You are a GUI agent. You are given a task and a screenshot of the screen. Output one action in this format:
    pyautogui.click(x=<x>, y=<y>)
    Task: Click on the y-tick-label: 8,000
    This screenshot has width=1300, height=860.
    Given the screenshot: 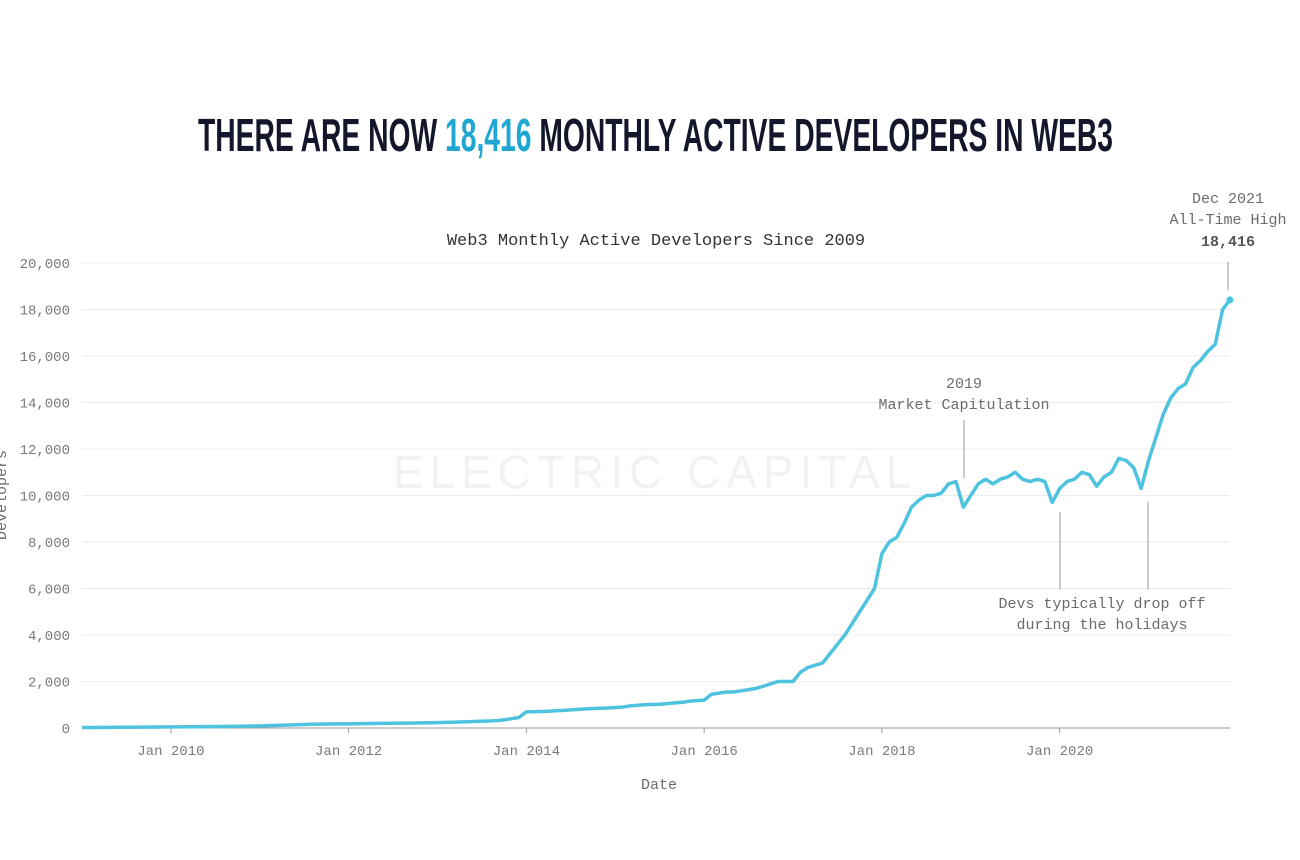 What is the action you would take?
    pyautogui.click(x=49, y=544)
    